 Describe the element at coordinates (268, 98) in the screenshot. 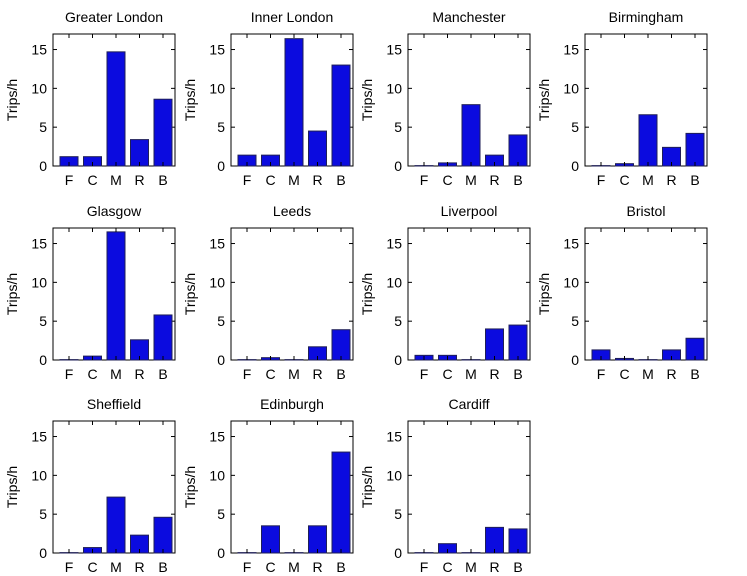

I see `subplot: Inner London Trips/h 0 5 10 15 F C M R B` at that location.